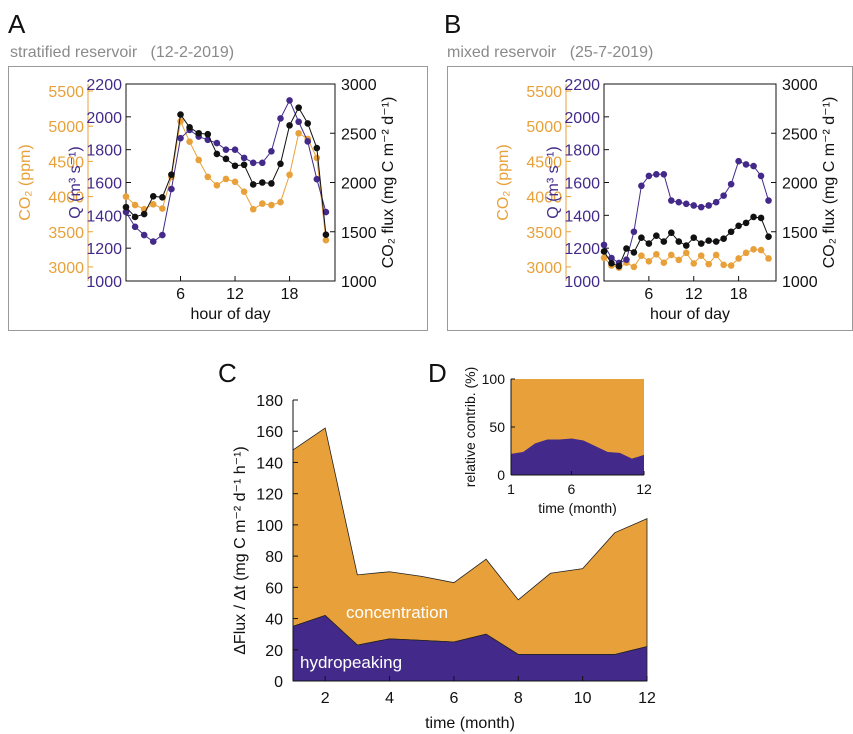  Describe the element at coordinates (104, 151) in the screenshot. I see `panel-a-q-tick-label: 1800` at that location.